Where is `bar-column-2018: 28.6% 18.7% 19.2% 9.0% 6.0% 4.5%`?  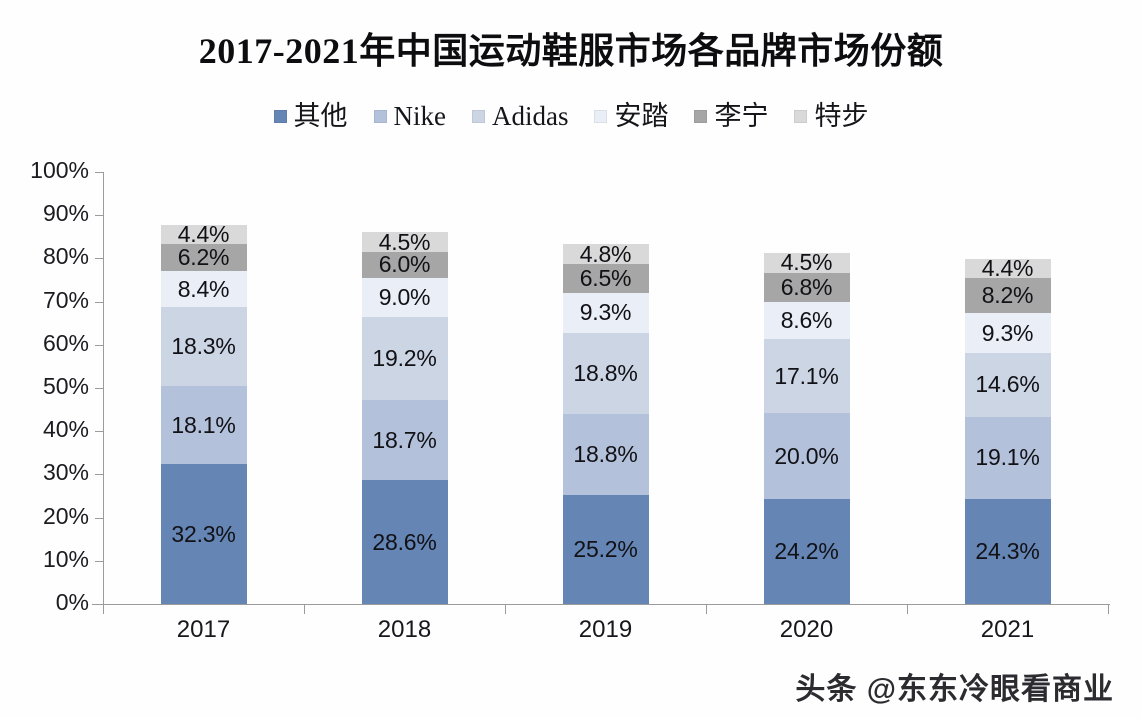 bar-column-2018: 28.6% 18.7% 19.2% 9.0% 6.0% 4.5% is located at coordinates (404, 388).